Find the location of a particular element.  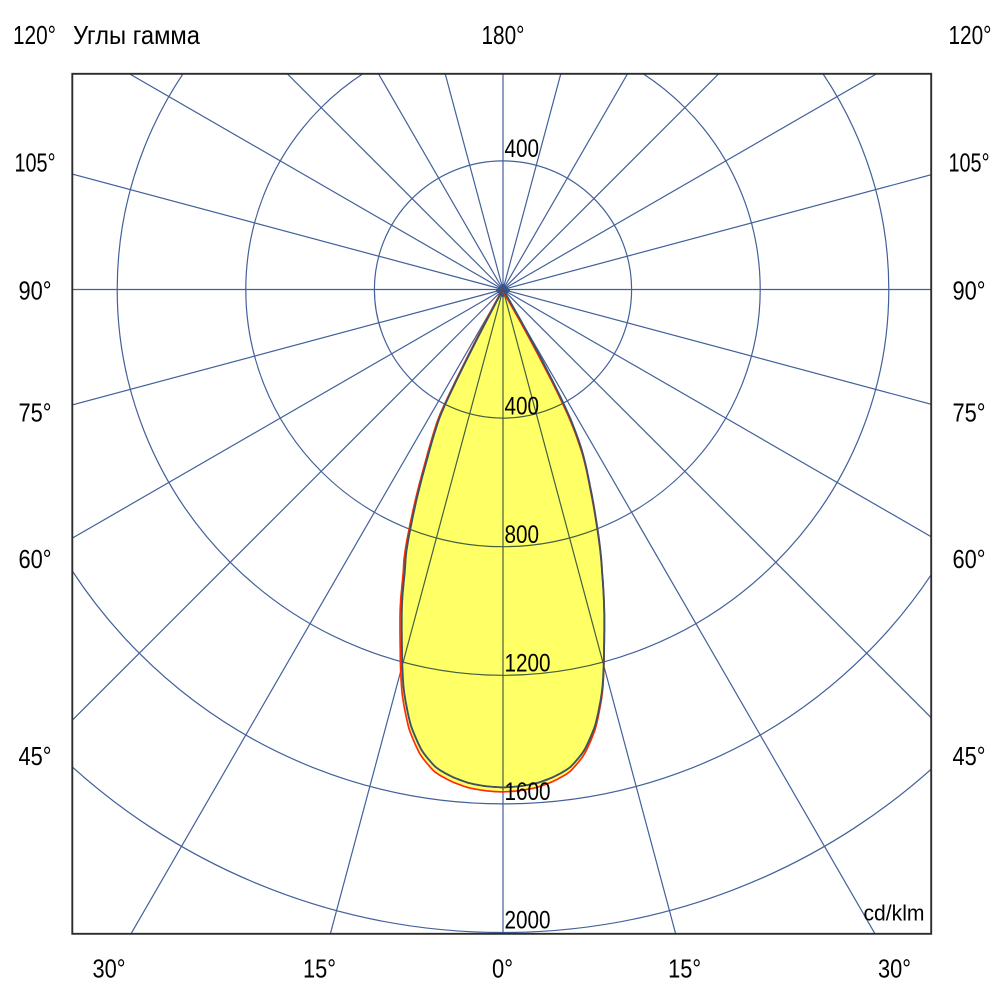

svg-text: 2000 is located at coordinates (528, 921).